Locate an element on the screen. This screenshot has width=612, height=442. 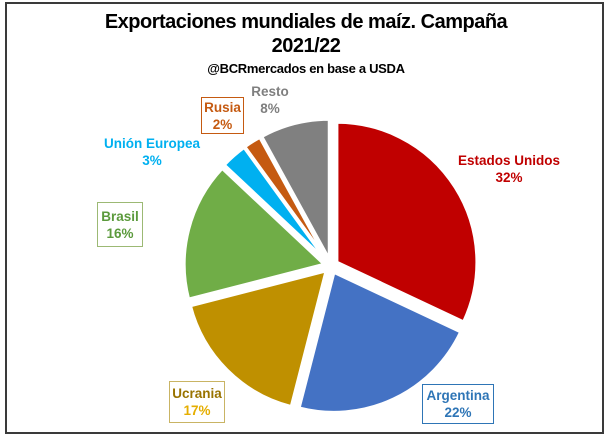
label-estados-unidos: Estados Unidos 32% is located at coordinates (509, 169).